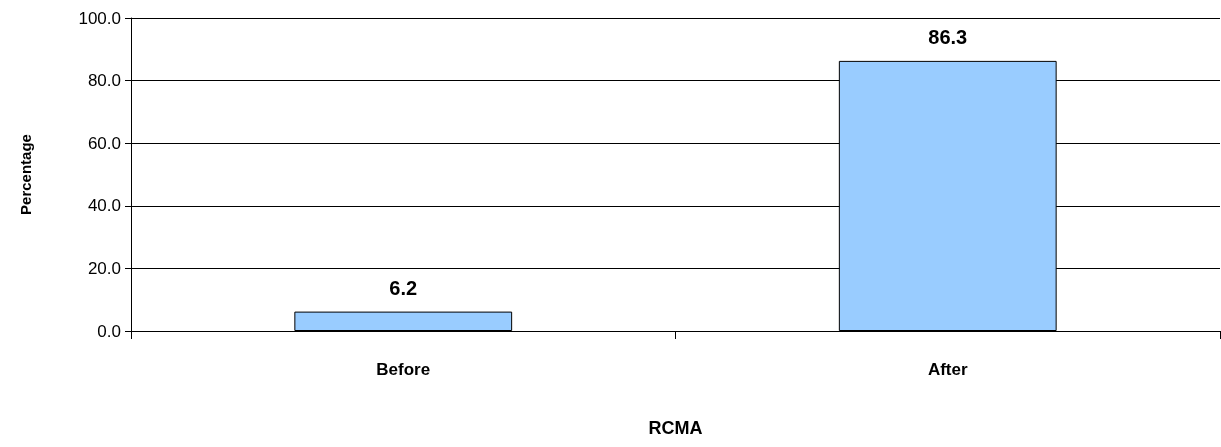 This screenshot has height=447, width=1221. Describe the element at coordinates (104, 268) in the screenshot. I see `y-tick-label: 20.0` at that location.